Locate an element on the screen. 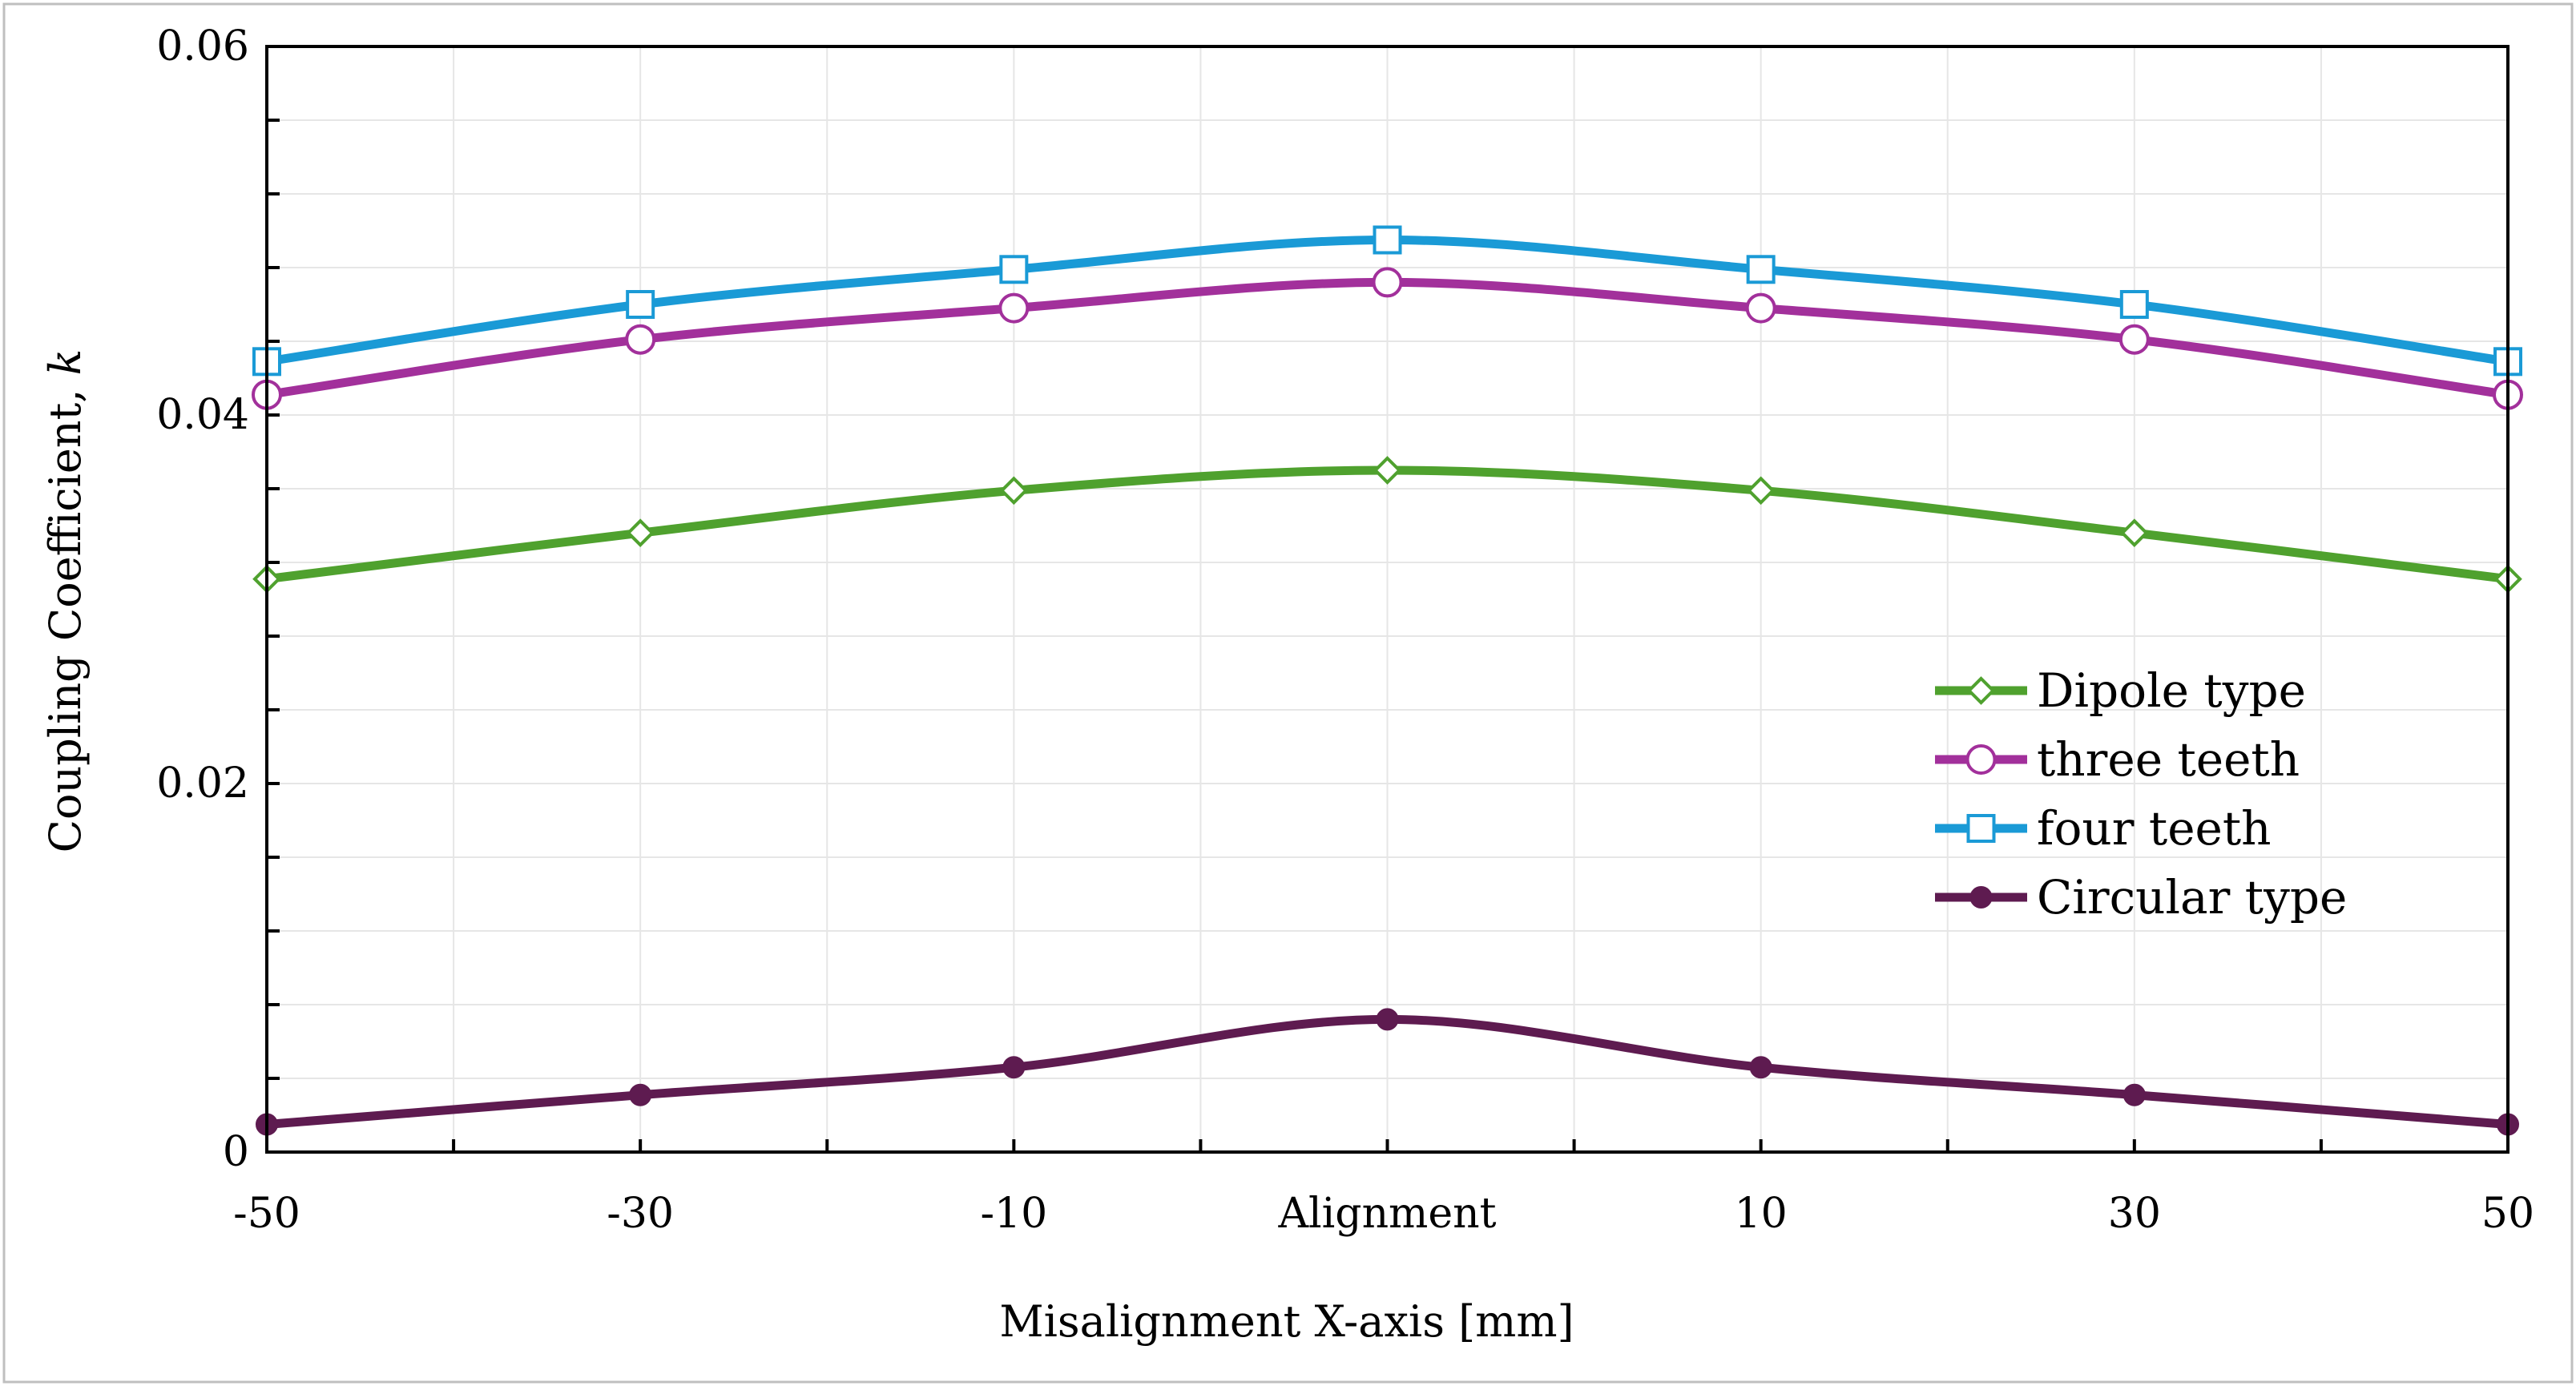 The height and width of the screenshot is (1390, 2576). y-axis-title: Coupling Coefficient, k is located at coordinates (65, 601).